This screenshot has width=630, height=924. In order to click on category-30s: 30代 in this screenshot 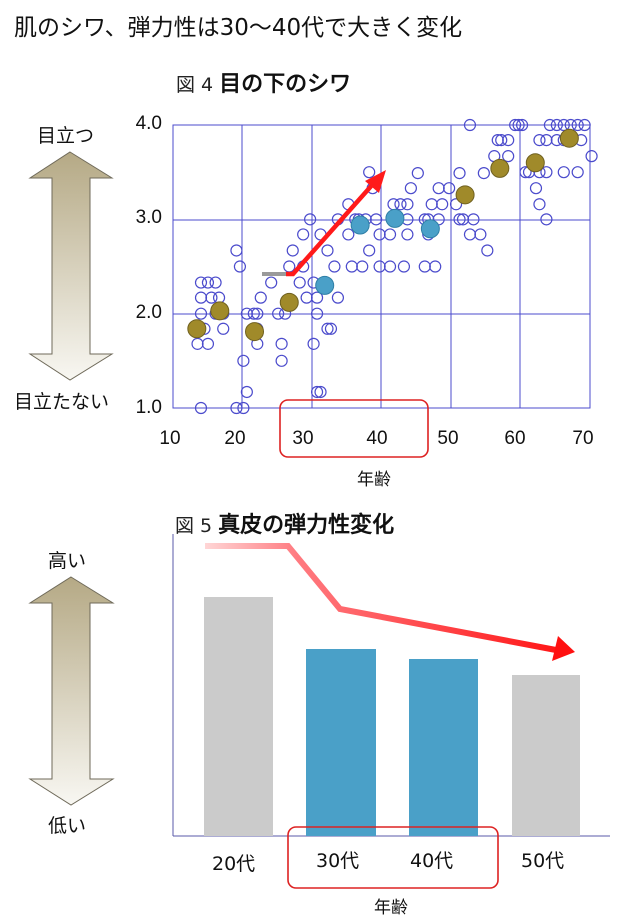, I will do `click(338, 861)`.